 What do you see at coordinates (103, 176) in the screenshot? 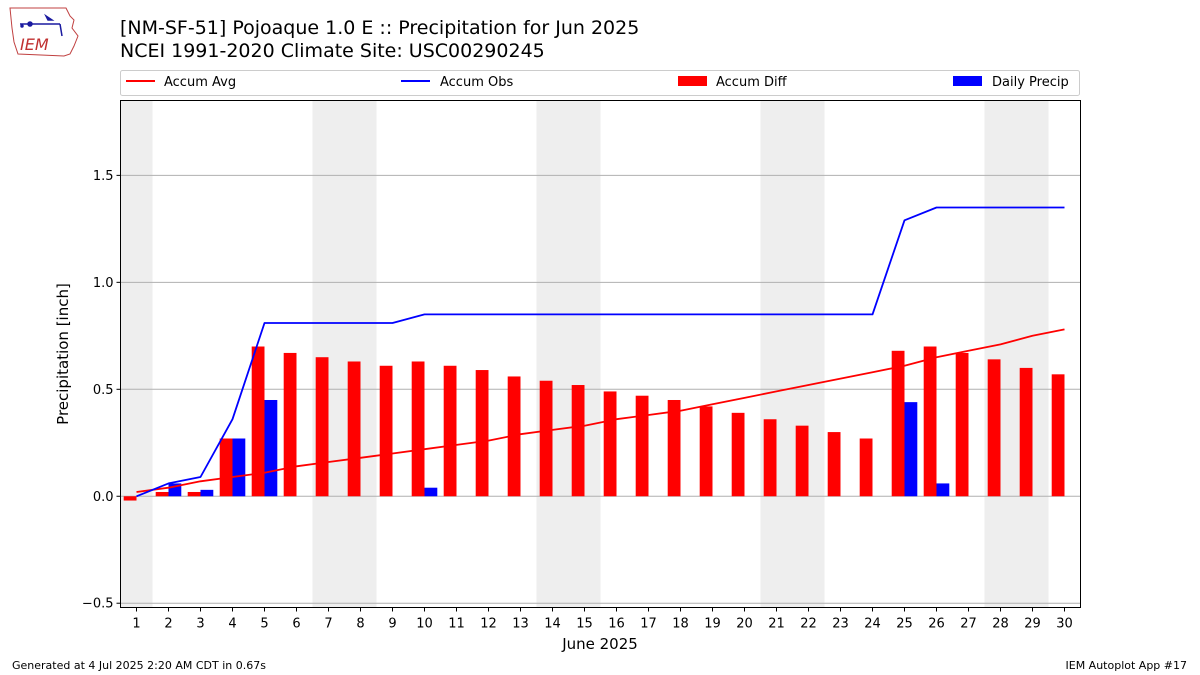
I see `y-tick-label: 1.5` at bounding box center [103, 176].